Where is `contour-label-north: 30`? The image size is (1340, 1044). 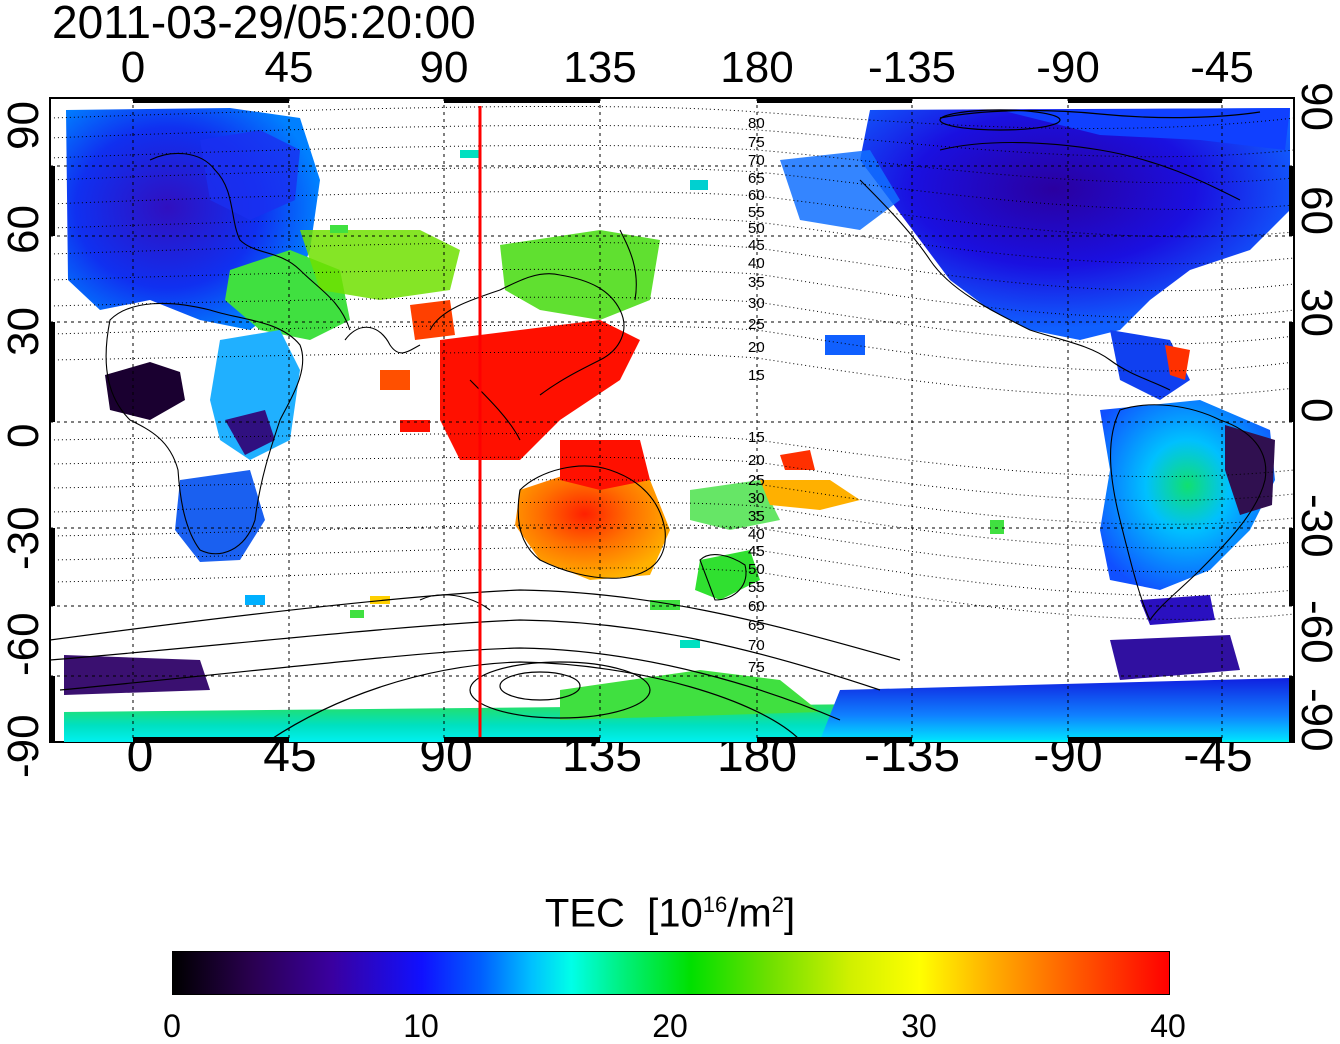
contour-label-north: 30 is located at coordinates (756, 303).